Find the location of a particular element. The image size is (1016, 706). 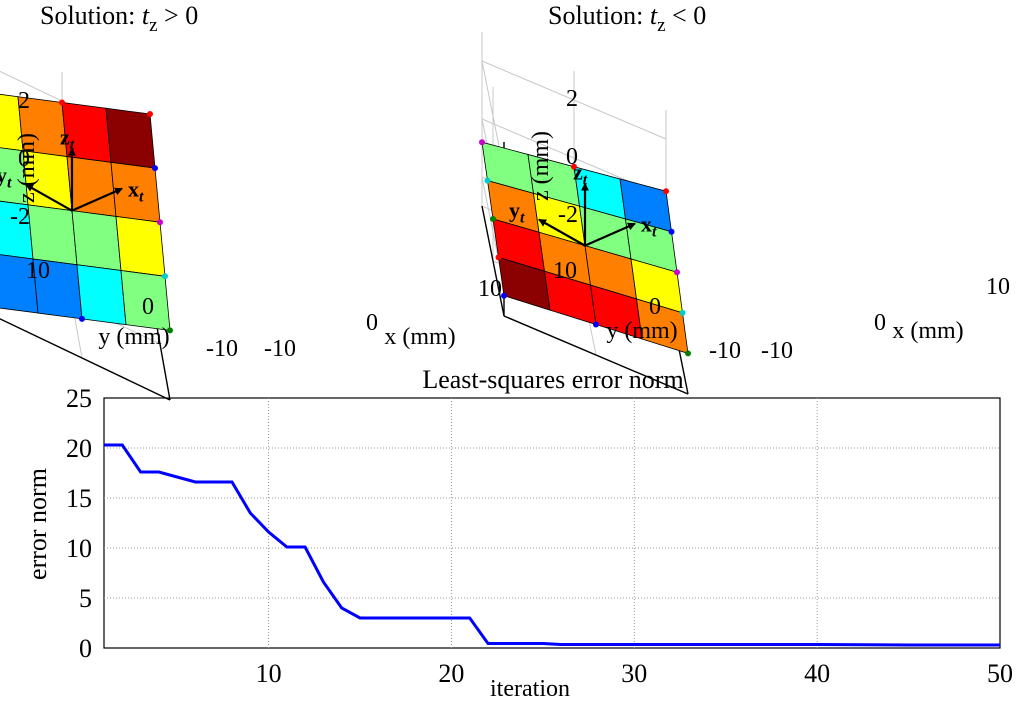

y-axis-label: error norm is located at coordinates (37, 524).